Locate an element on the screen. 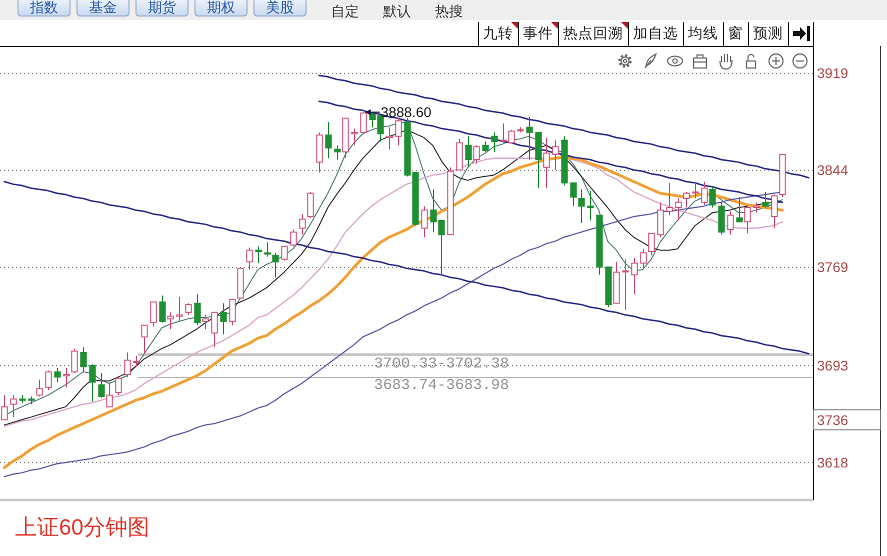  band-label: 3683.74-3683.98 is located at coordinates (442, 385).